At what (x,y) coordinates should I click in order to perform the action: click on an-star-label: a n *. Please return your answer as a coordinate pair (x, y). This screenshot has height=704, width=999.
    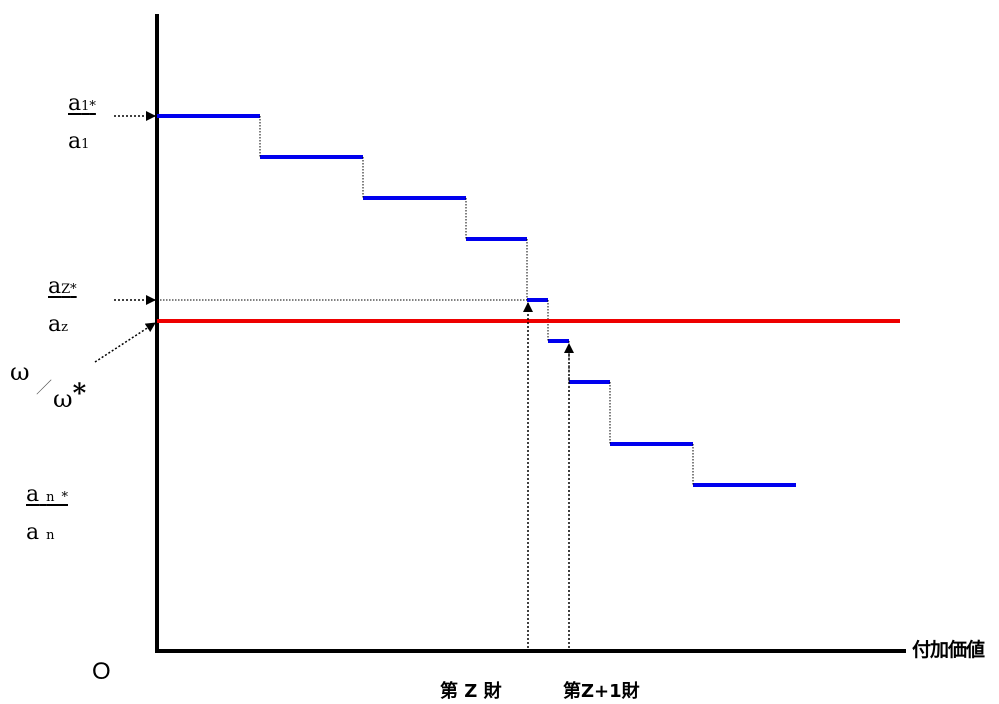
    Looking at the image, I should click on (47, 495).